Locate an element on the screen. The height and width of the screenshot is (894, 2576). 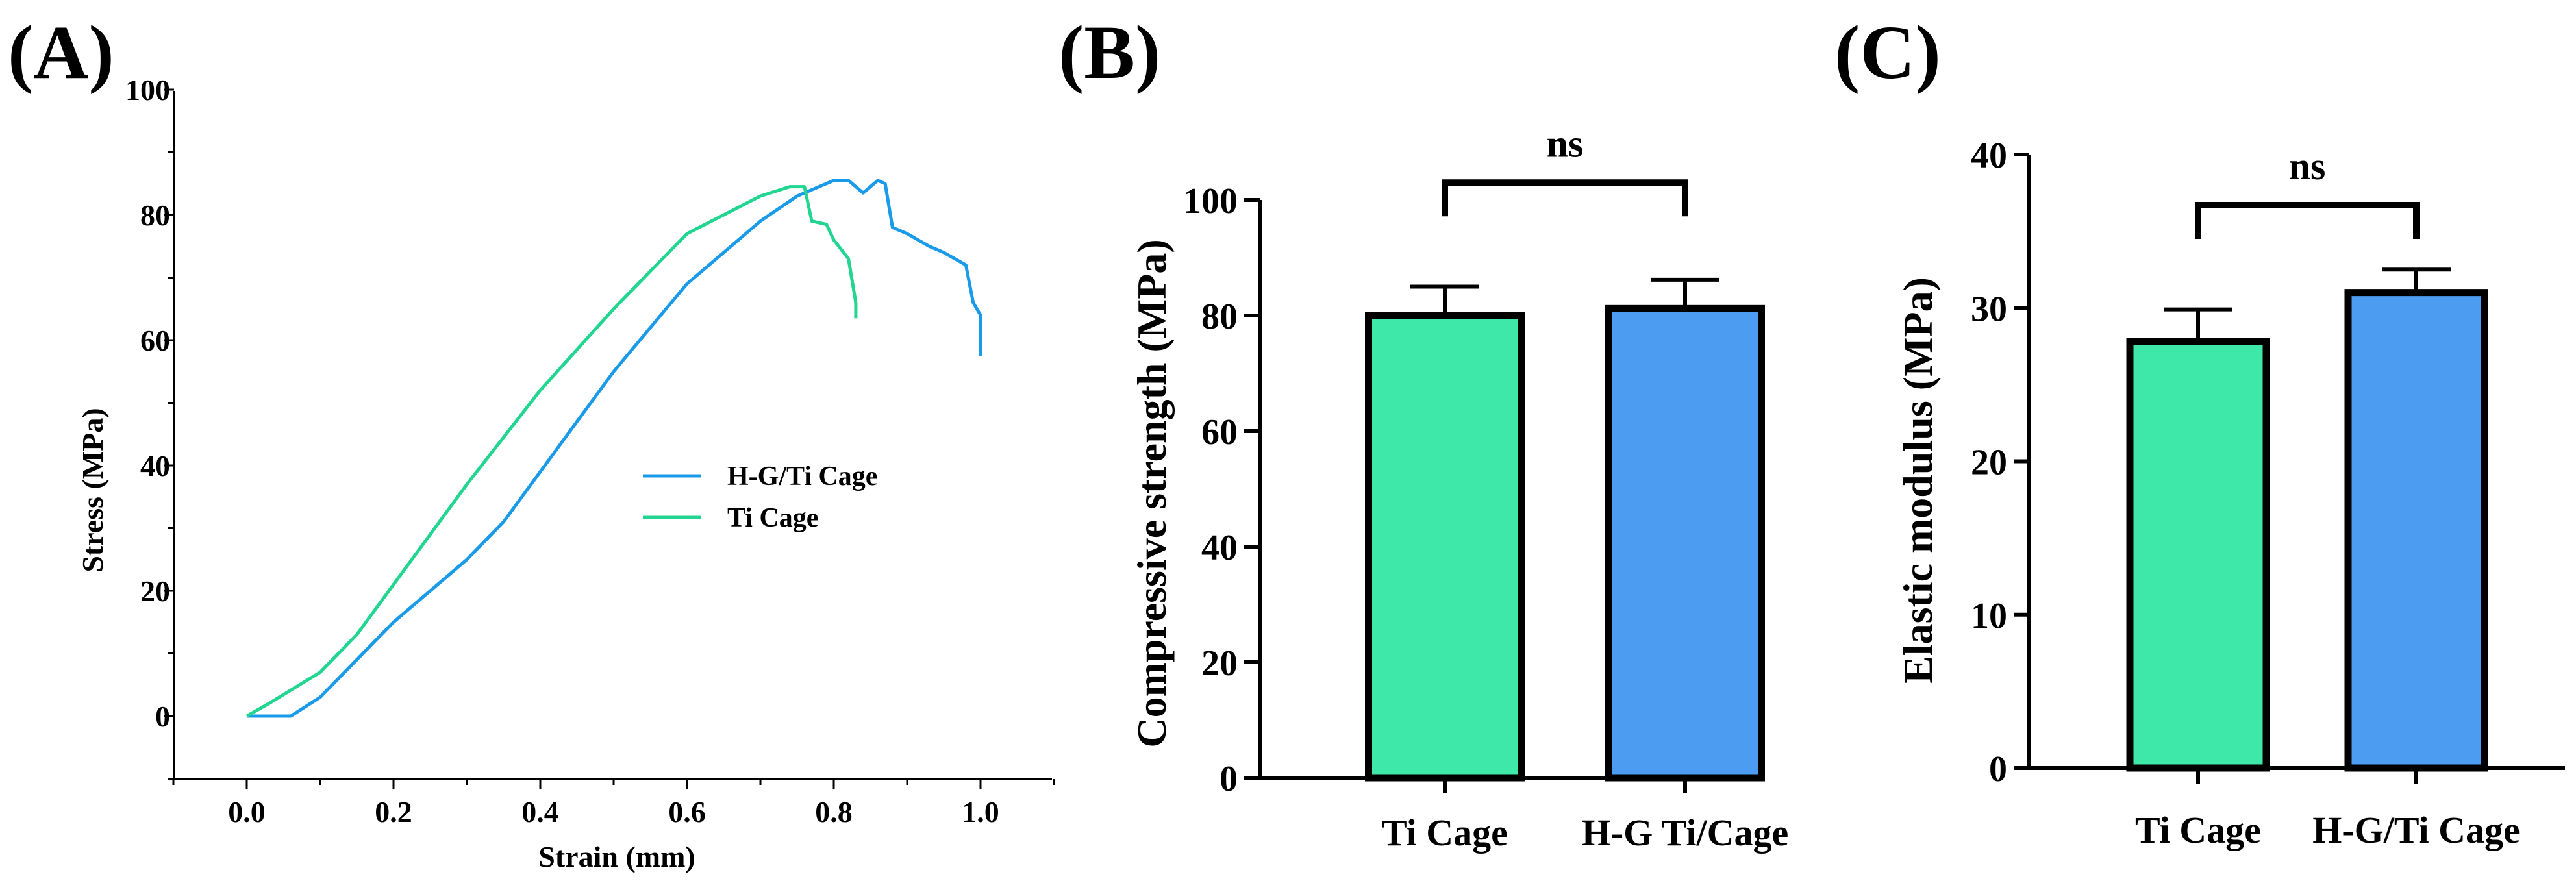
legend-label: Ti Cage is located at coordinates (772, 518).